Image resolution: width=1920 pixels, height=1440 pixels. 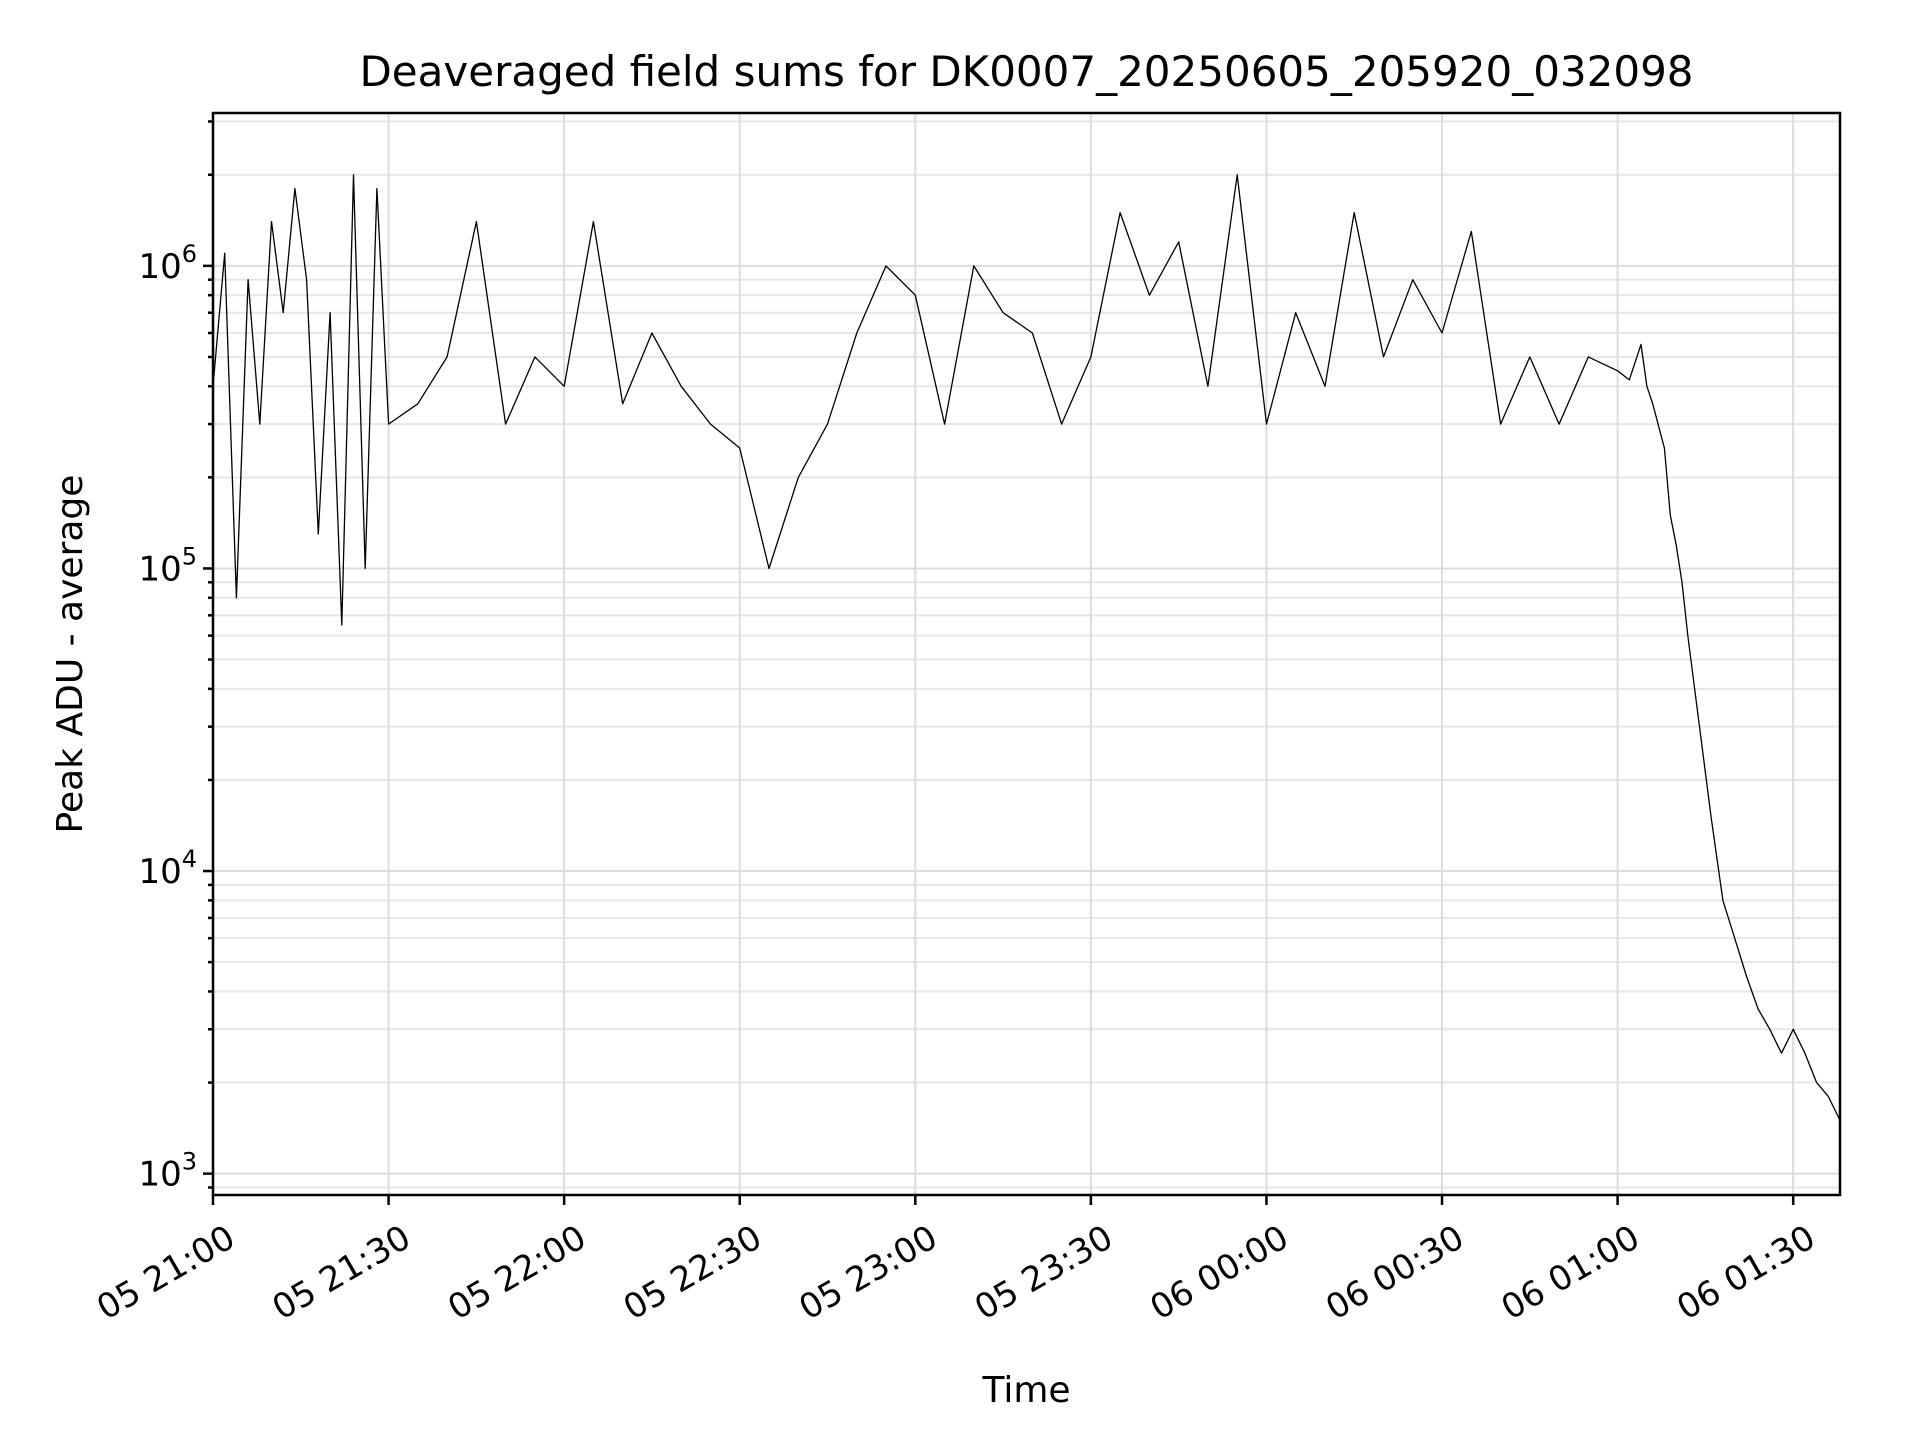 What do you see at coordinates (166, 1273) in the screenshot?
I see `x-tick-label: 05 21:00` at bounding box center [166, 1273].